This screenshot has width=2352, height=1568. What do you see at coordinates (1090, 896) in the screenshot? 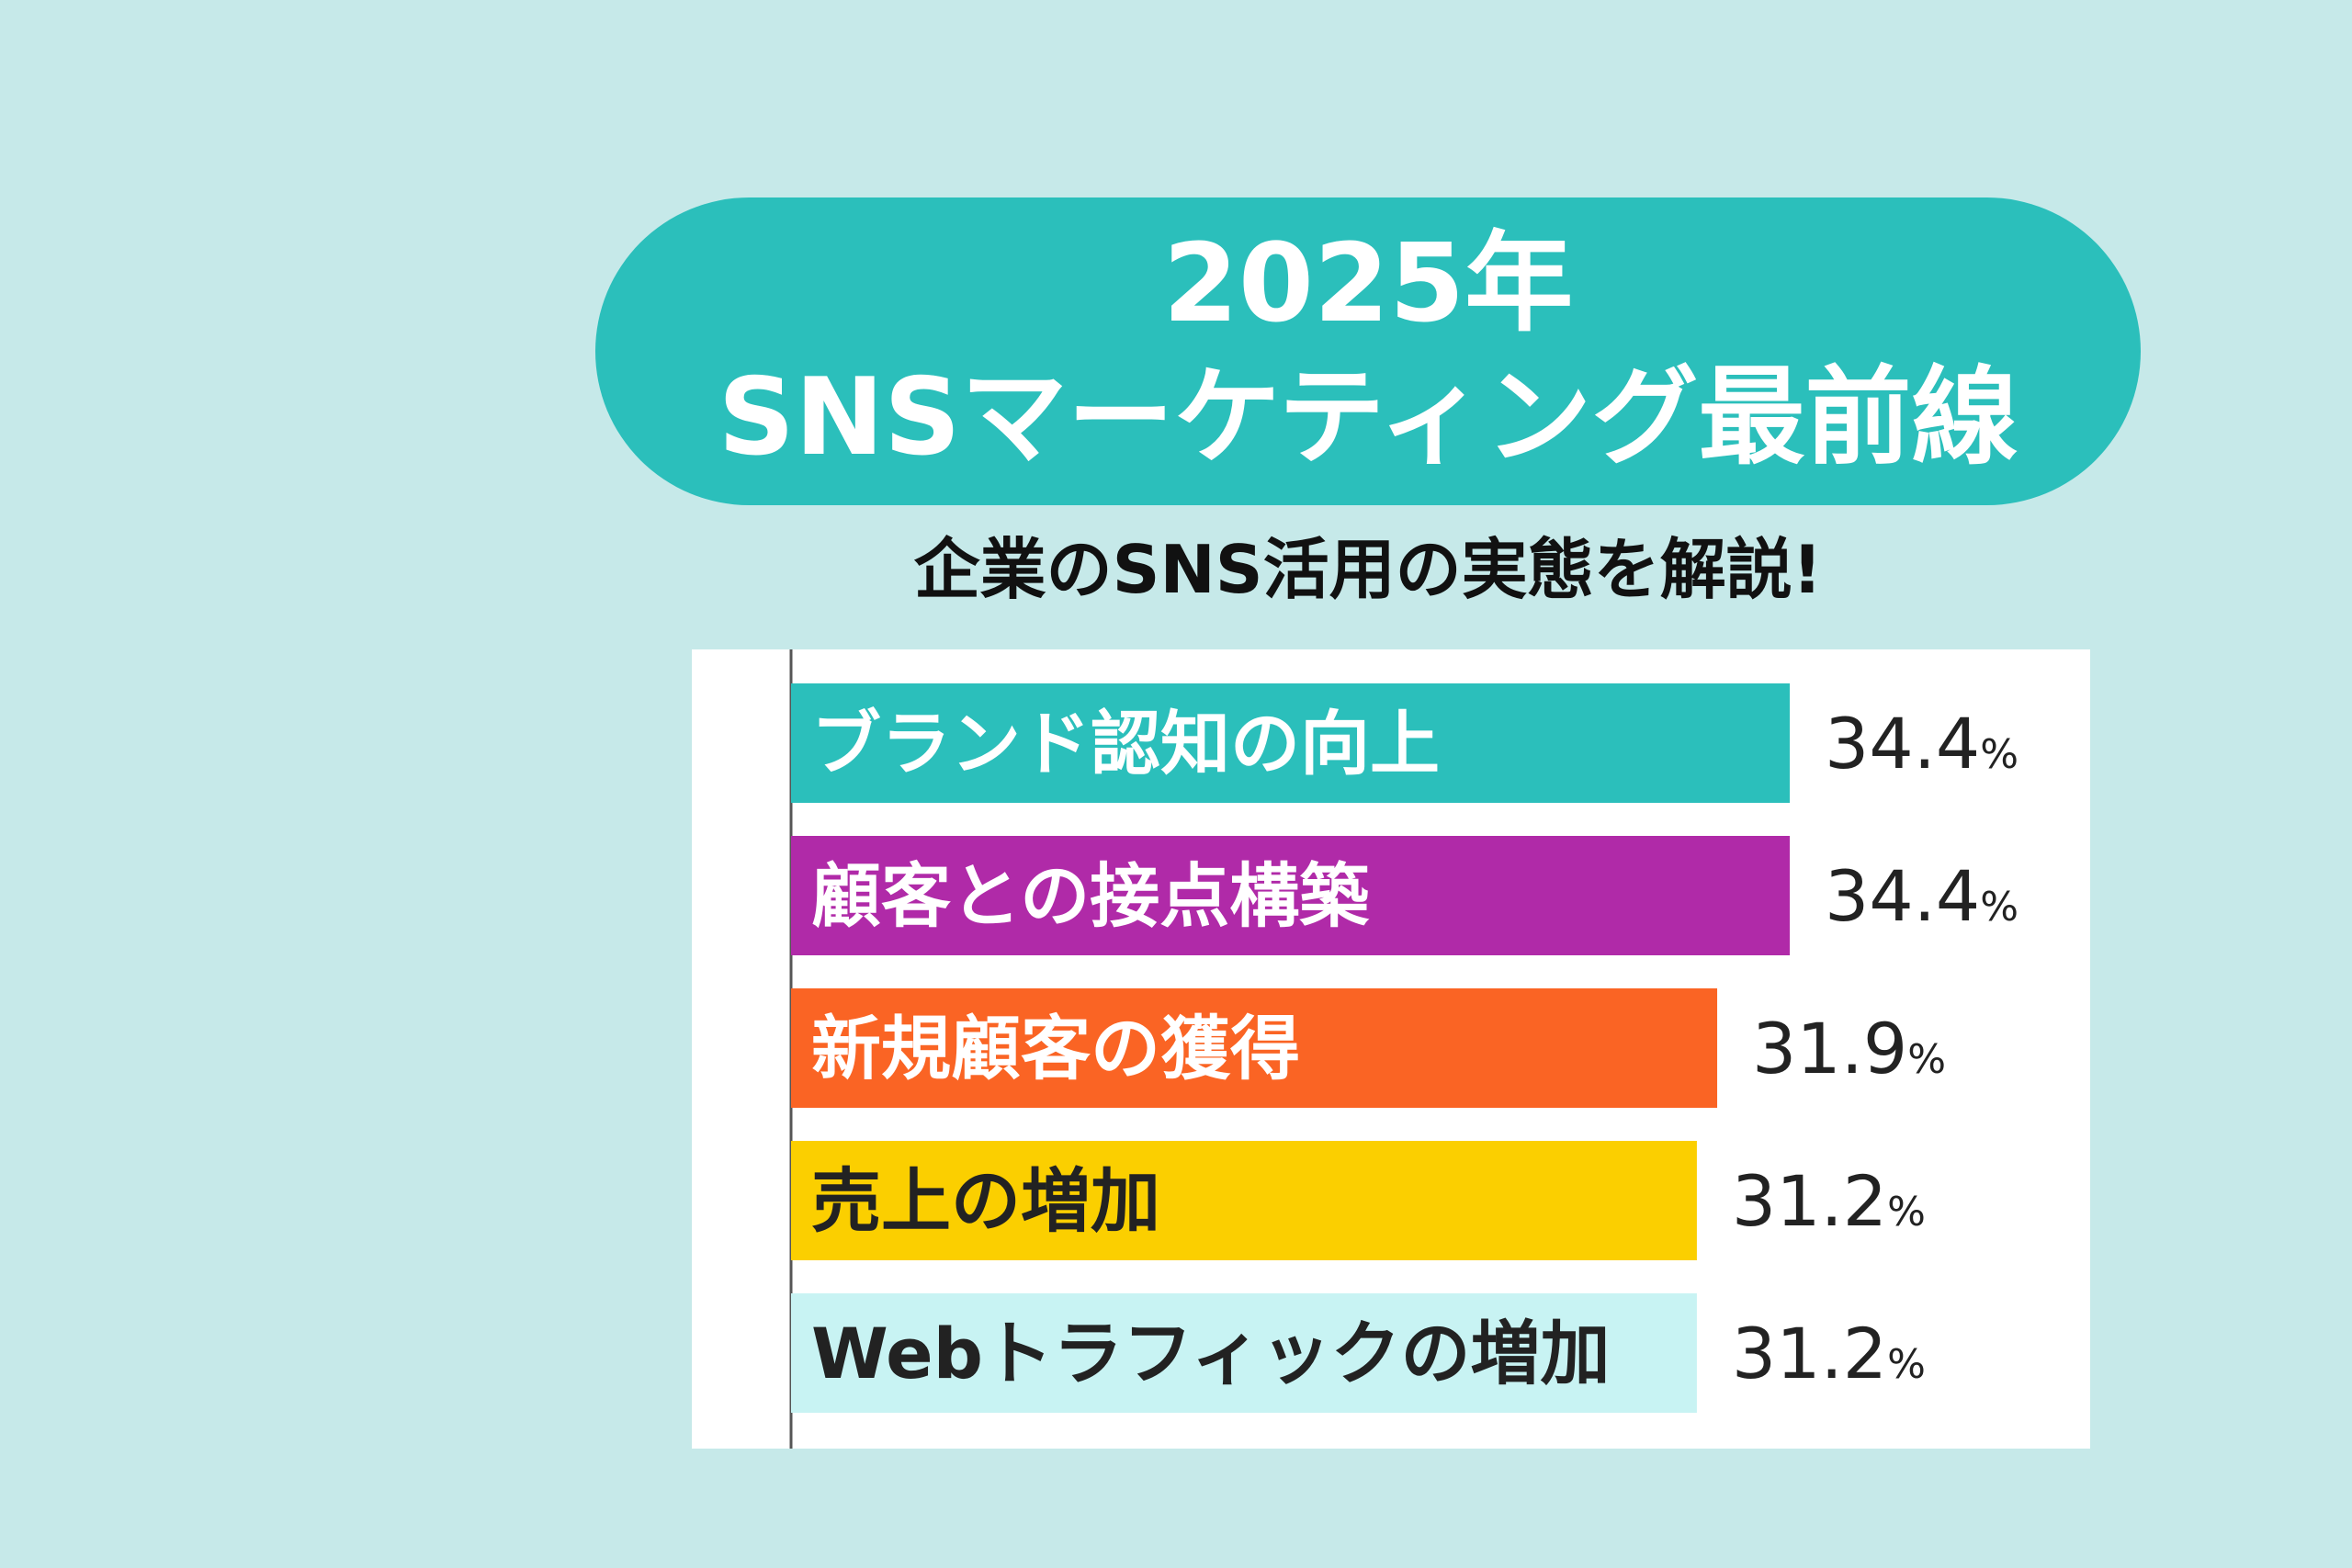
I see `category-label-2: 顧客との接点構築` at bounding box center [1090, 896].